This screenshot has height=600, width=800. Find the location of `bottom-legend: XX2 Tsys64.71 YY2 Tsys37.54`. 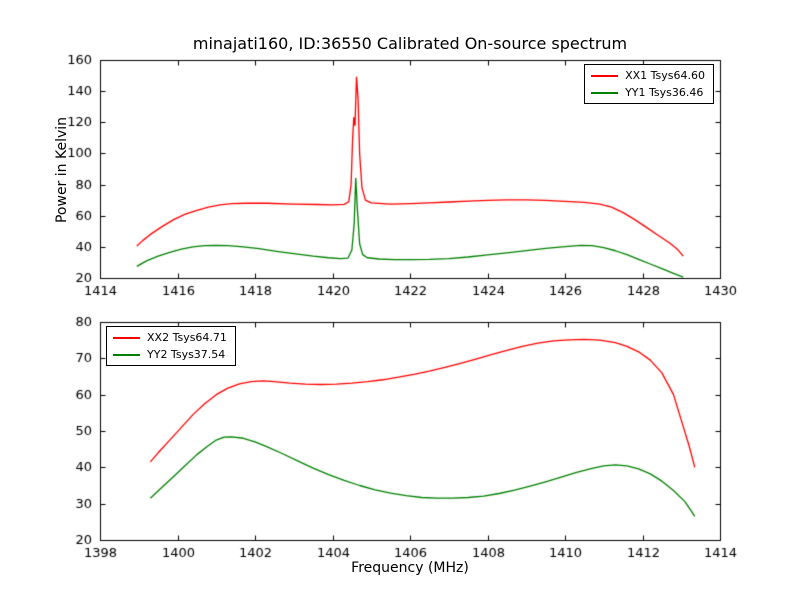

bottom-legend: XX2 Tsys64.71 YY2 Tsys37.54 is located at coordinates (171, 346).